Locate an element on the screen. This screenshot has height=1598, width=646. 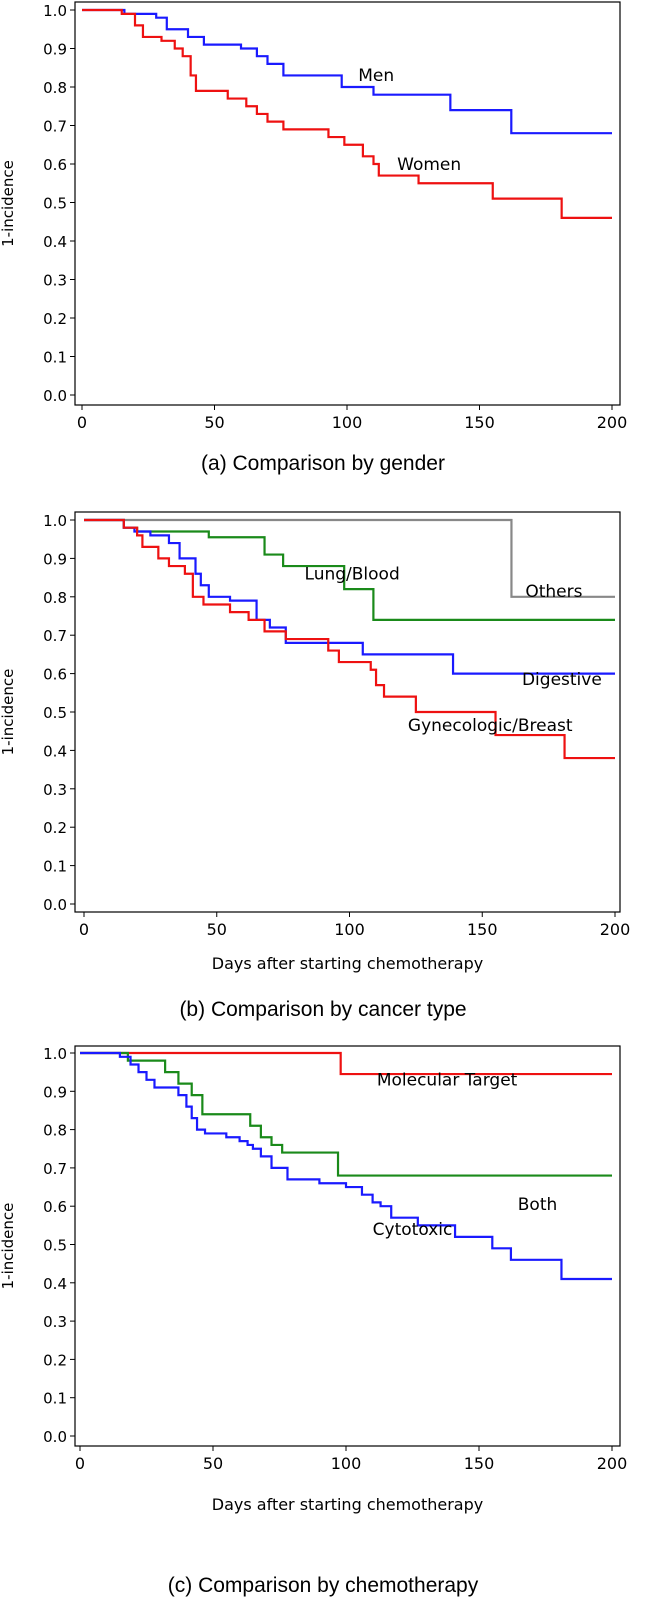
chart-caption: (b) Comparison by cancer type is located at coordinates (323, 1009).